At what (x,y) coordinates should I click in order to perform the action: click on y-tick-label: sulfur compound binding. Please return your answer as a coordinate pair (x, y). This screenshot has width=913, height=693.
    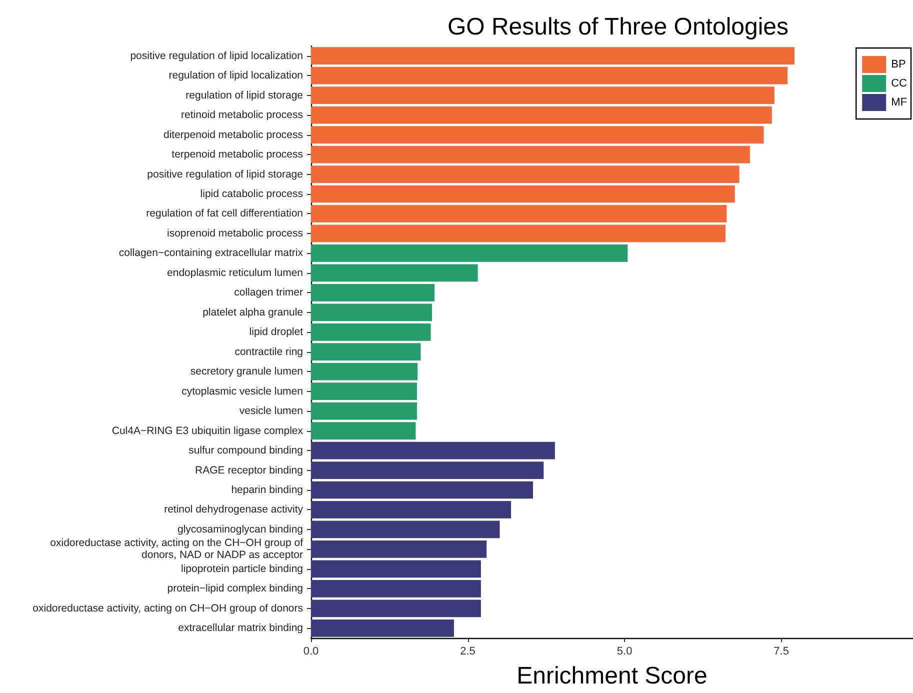
    Looking at the image, I should click on (246, 450).